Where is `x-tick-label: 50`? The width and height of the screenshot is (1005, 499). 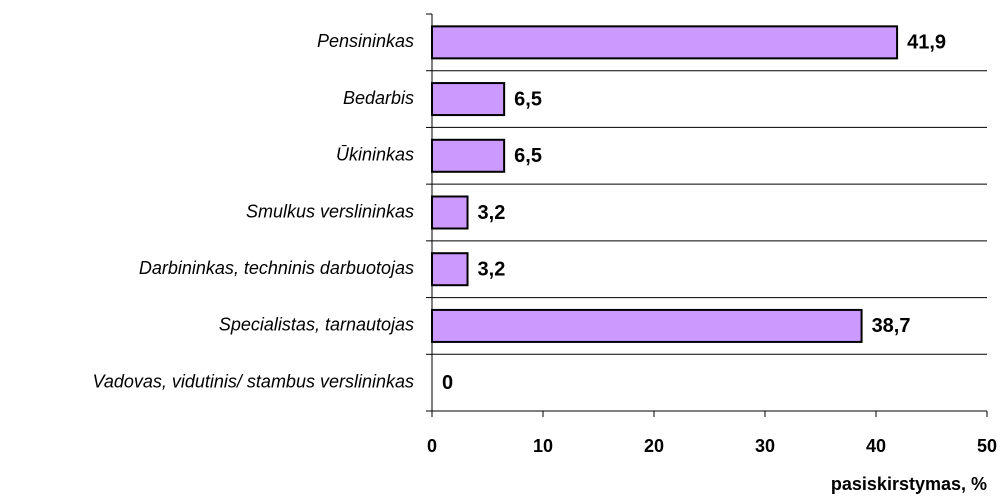 x-tick-label: 50 is located at coordinates (987, 446).